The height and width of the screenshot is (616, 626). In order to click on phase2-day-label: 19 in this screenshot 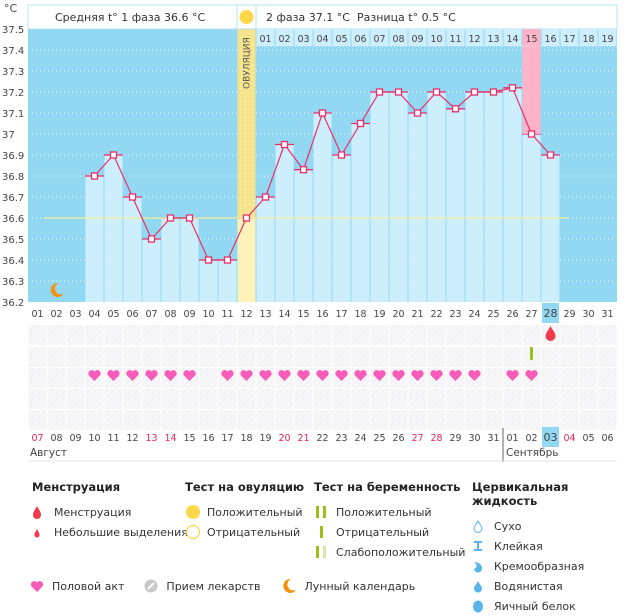, I will do `click(607, 39)`.